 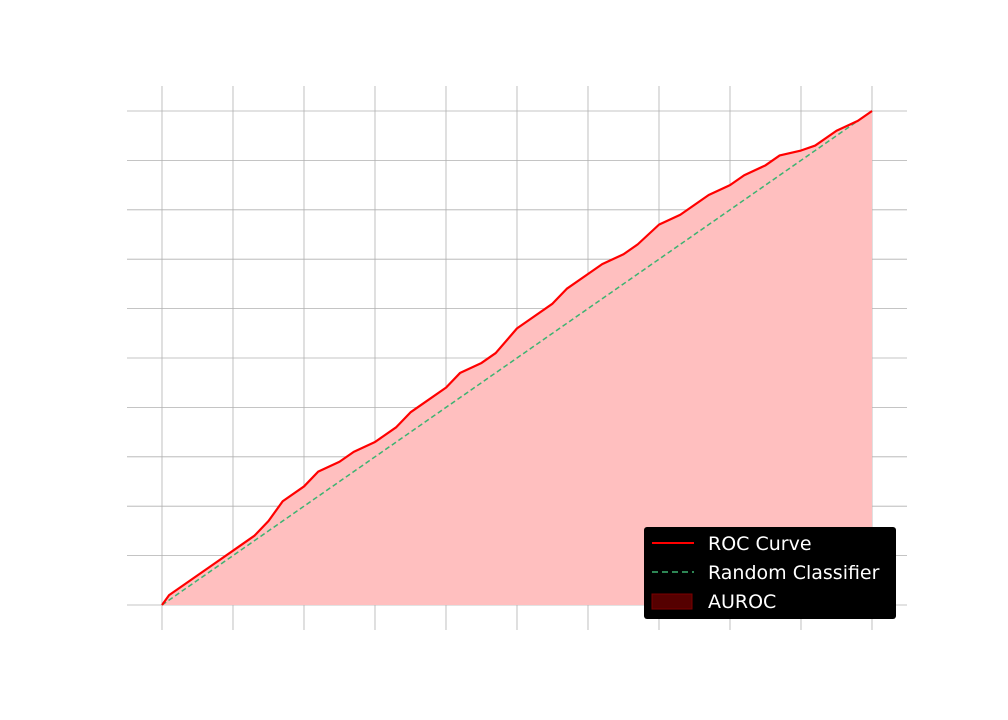 What do you see at coordinates (672, 601) in the screenshot?
I see `legend-auroc-swatch` at bounding box center [672, 601].